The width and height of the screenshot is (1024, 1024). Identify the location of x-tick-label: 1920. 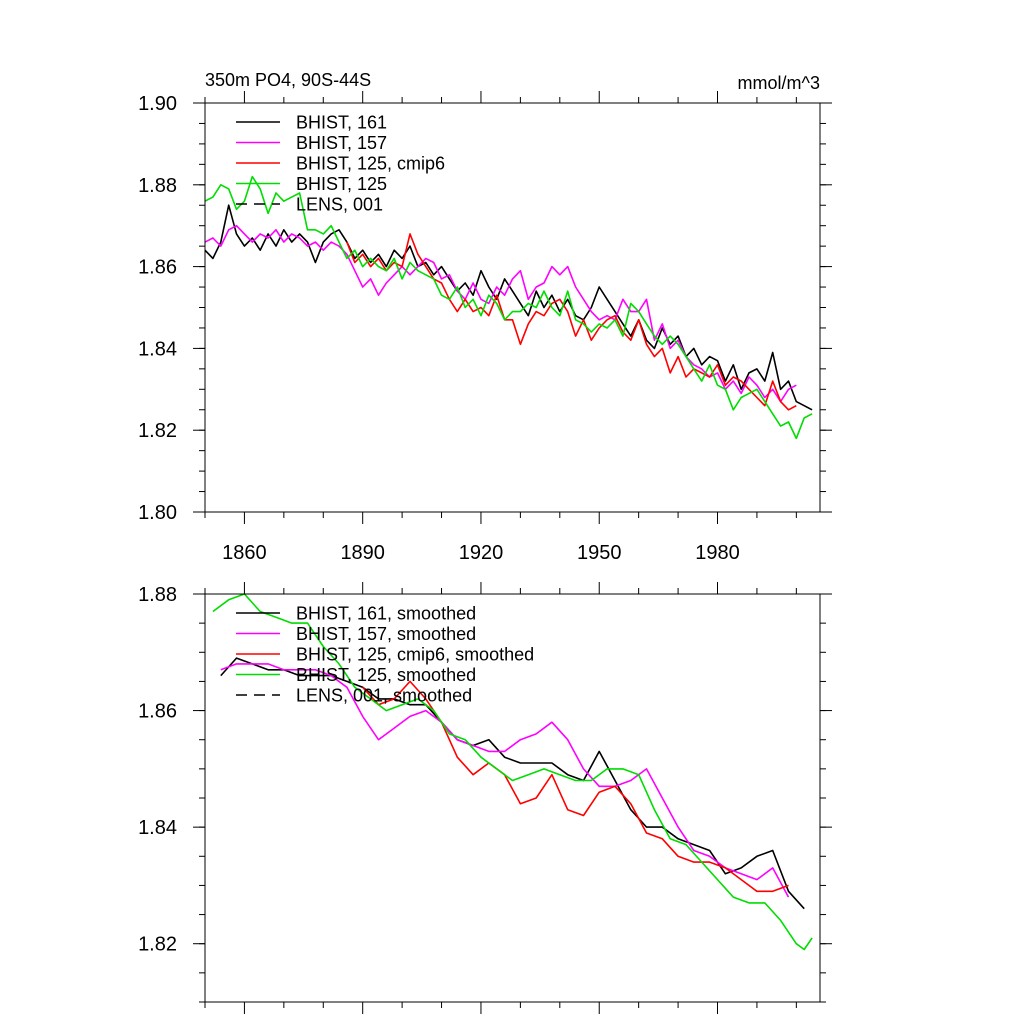
(481, 553).